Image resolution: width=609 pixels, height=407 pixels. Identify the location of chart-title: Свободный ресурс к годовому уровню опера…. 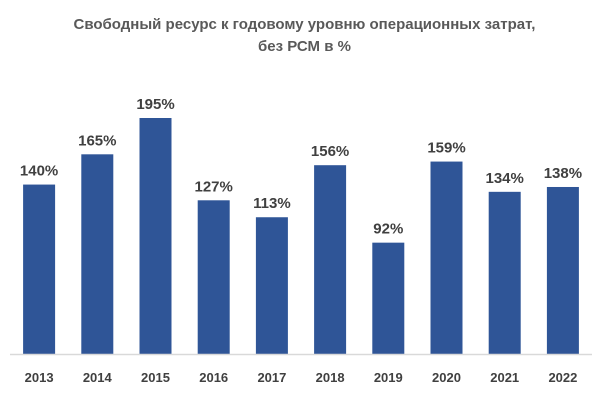
(304, 36).